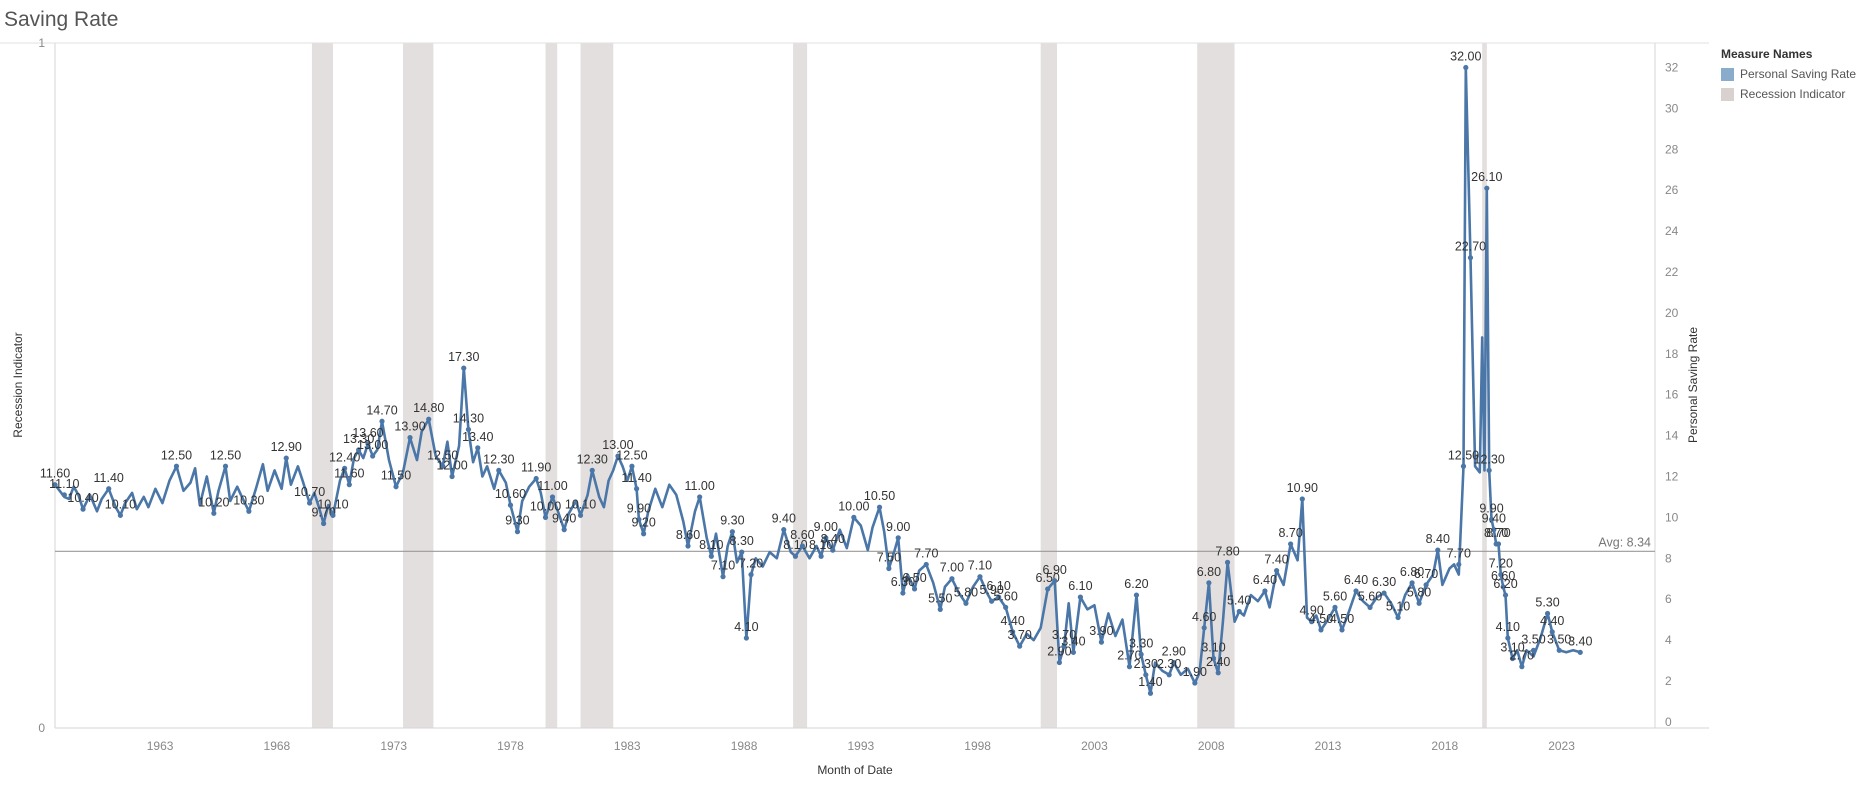 This screenshot has width=1866, height=787. What do you see at coordinates (1788, 94) in the screenshot?
I see `legend-item-recession: Recession Indicator` at bounding box center [1788, 94].